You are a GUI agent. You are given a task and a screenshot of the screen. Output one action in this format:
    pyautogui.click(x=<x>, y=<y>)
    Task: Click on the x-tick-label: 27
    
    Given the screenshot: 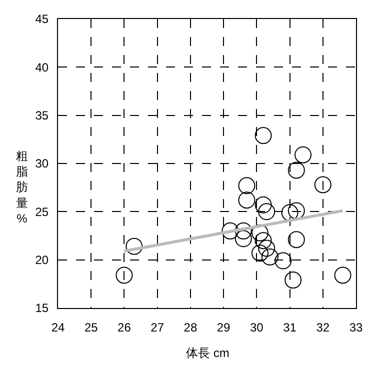 What is the action you would take?
    pyautogui.click(x=157, y=327)
    